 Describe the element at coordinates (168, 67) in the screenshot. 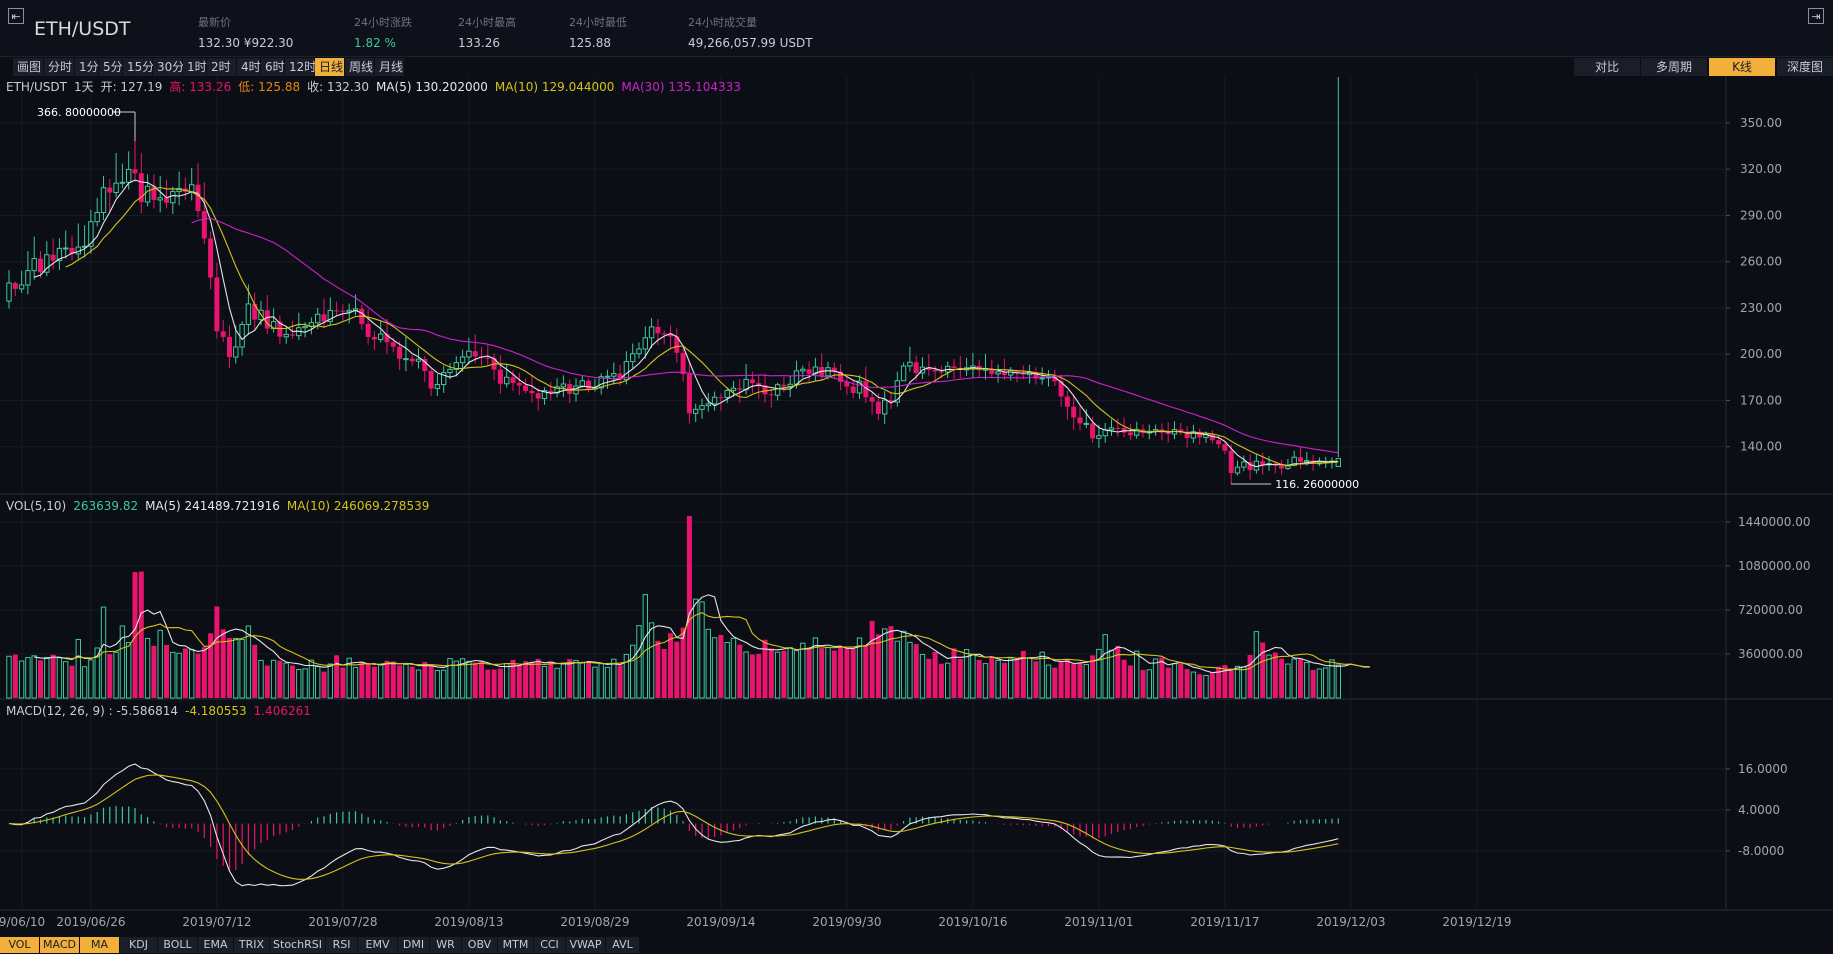

I see `interval-tab: 30分` at that location.